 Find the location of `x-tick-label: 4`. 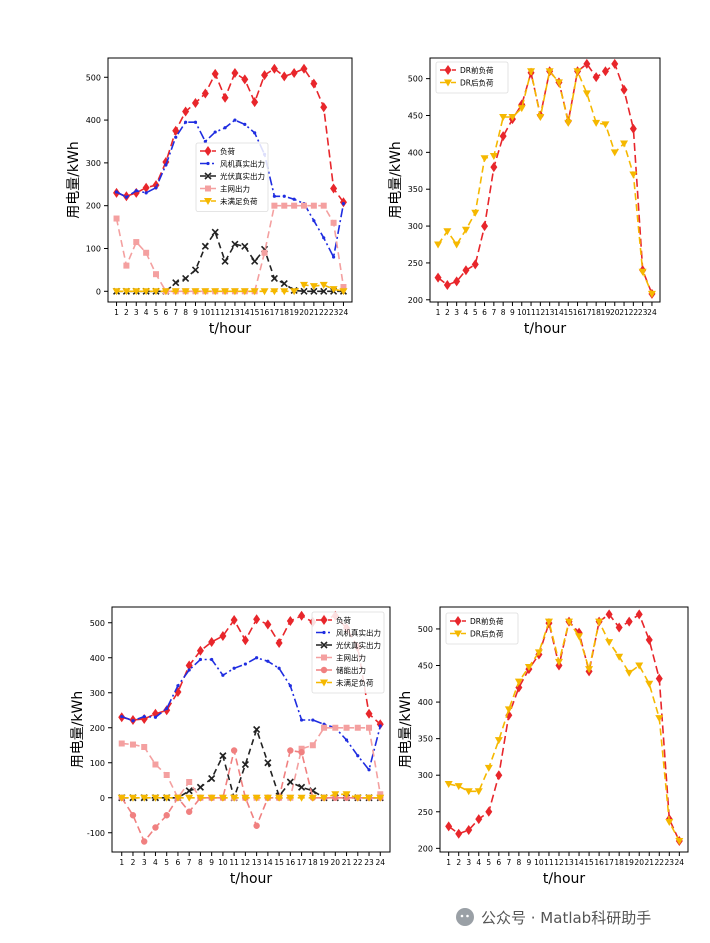

x-tick-label: 4 is located at coordinates (155, 862).